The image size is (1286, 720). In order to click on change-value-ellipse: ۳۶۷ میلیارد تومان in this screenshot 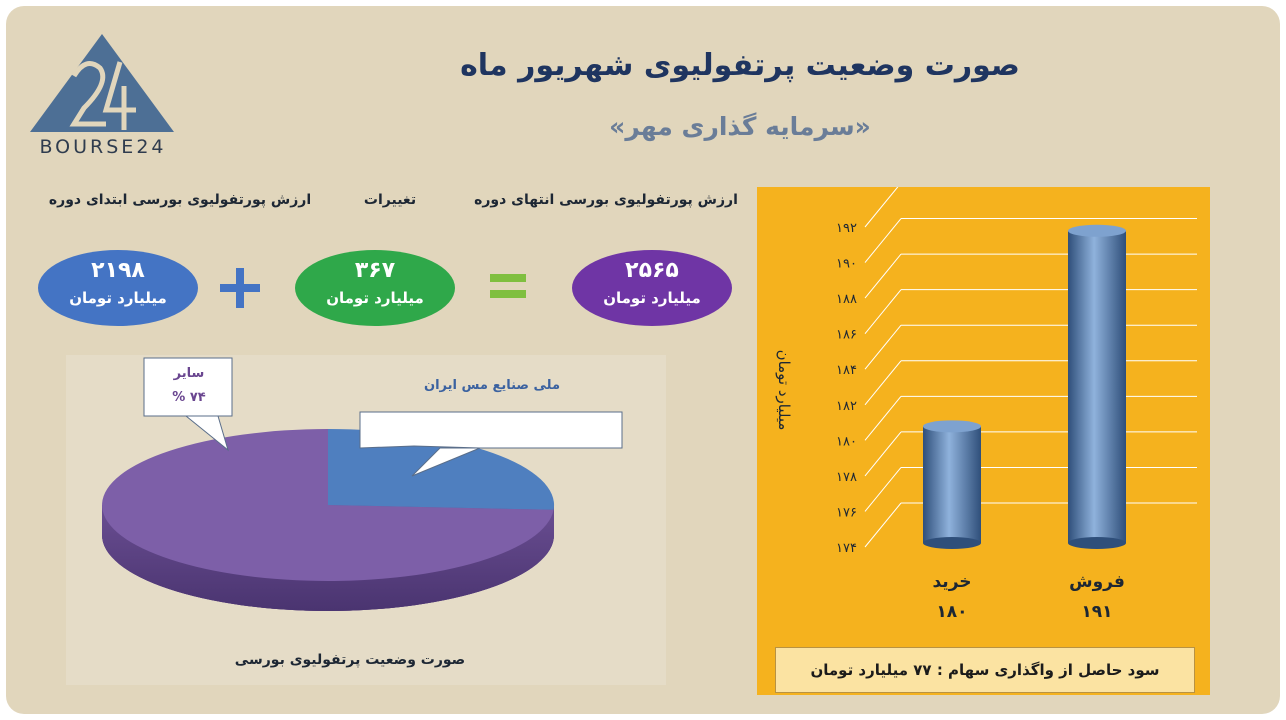, I will do `click(375, 288)`.